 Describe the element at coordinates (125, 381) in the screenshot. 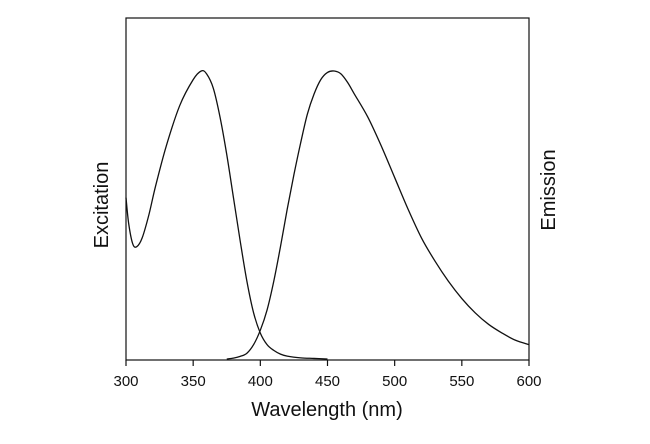

I see `x-tick-label: 300` at that location.